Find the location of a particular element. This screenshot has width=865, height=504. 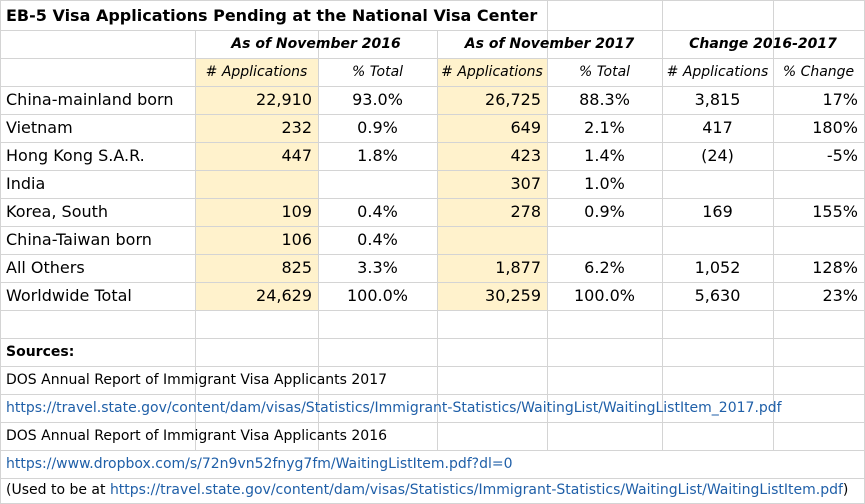

cell-apps-change: 5,630 is located at coordinates (717, 295).